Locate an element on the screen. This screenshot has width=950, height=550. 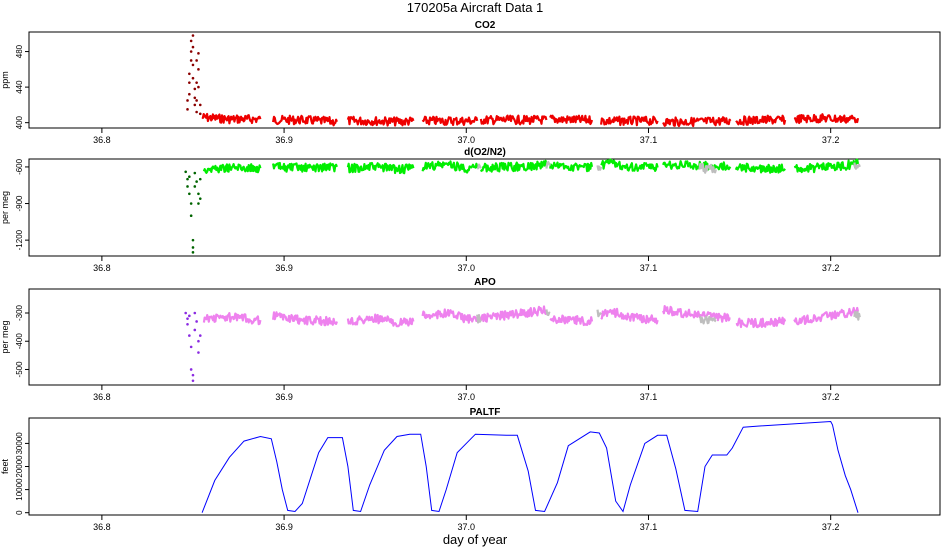
do2n2-y-axis-label: per meg is located at coordinates (5, 207).